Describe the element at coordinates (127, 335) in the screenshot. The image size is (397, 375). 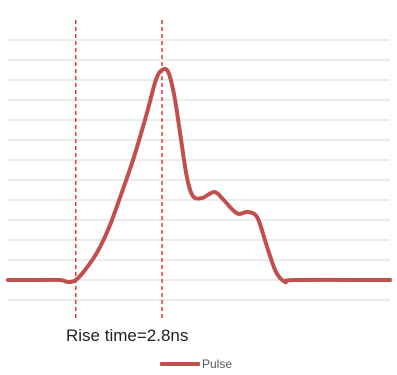
I see `rise-time-annotation: Rise time=2.8ns` at that location.